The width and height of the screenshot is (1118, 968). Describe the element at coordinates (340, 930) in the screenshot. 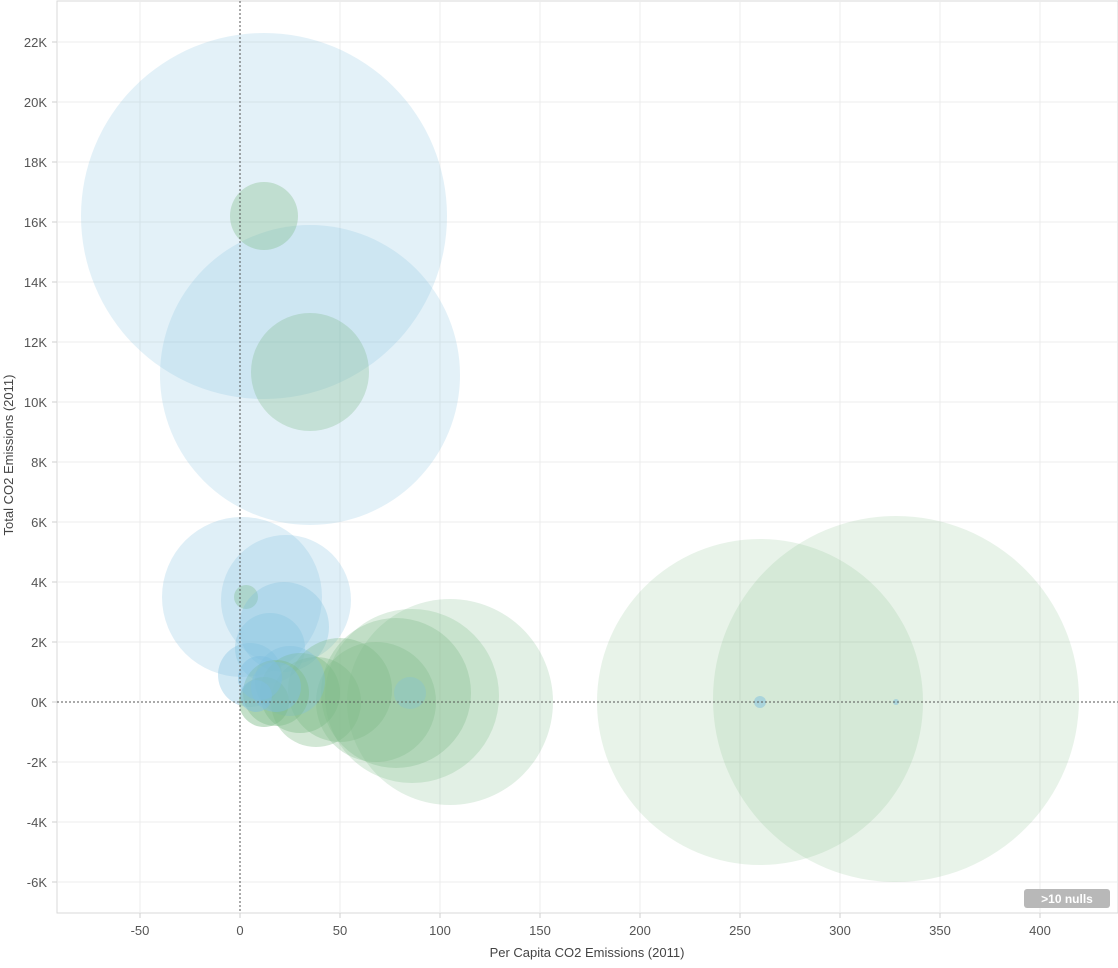

I see `x-tick-label: 50` at that location.